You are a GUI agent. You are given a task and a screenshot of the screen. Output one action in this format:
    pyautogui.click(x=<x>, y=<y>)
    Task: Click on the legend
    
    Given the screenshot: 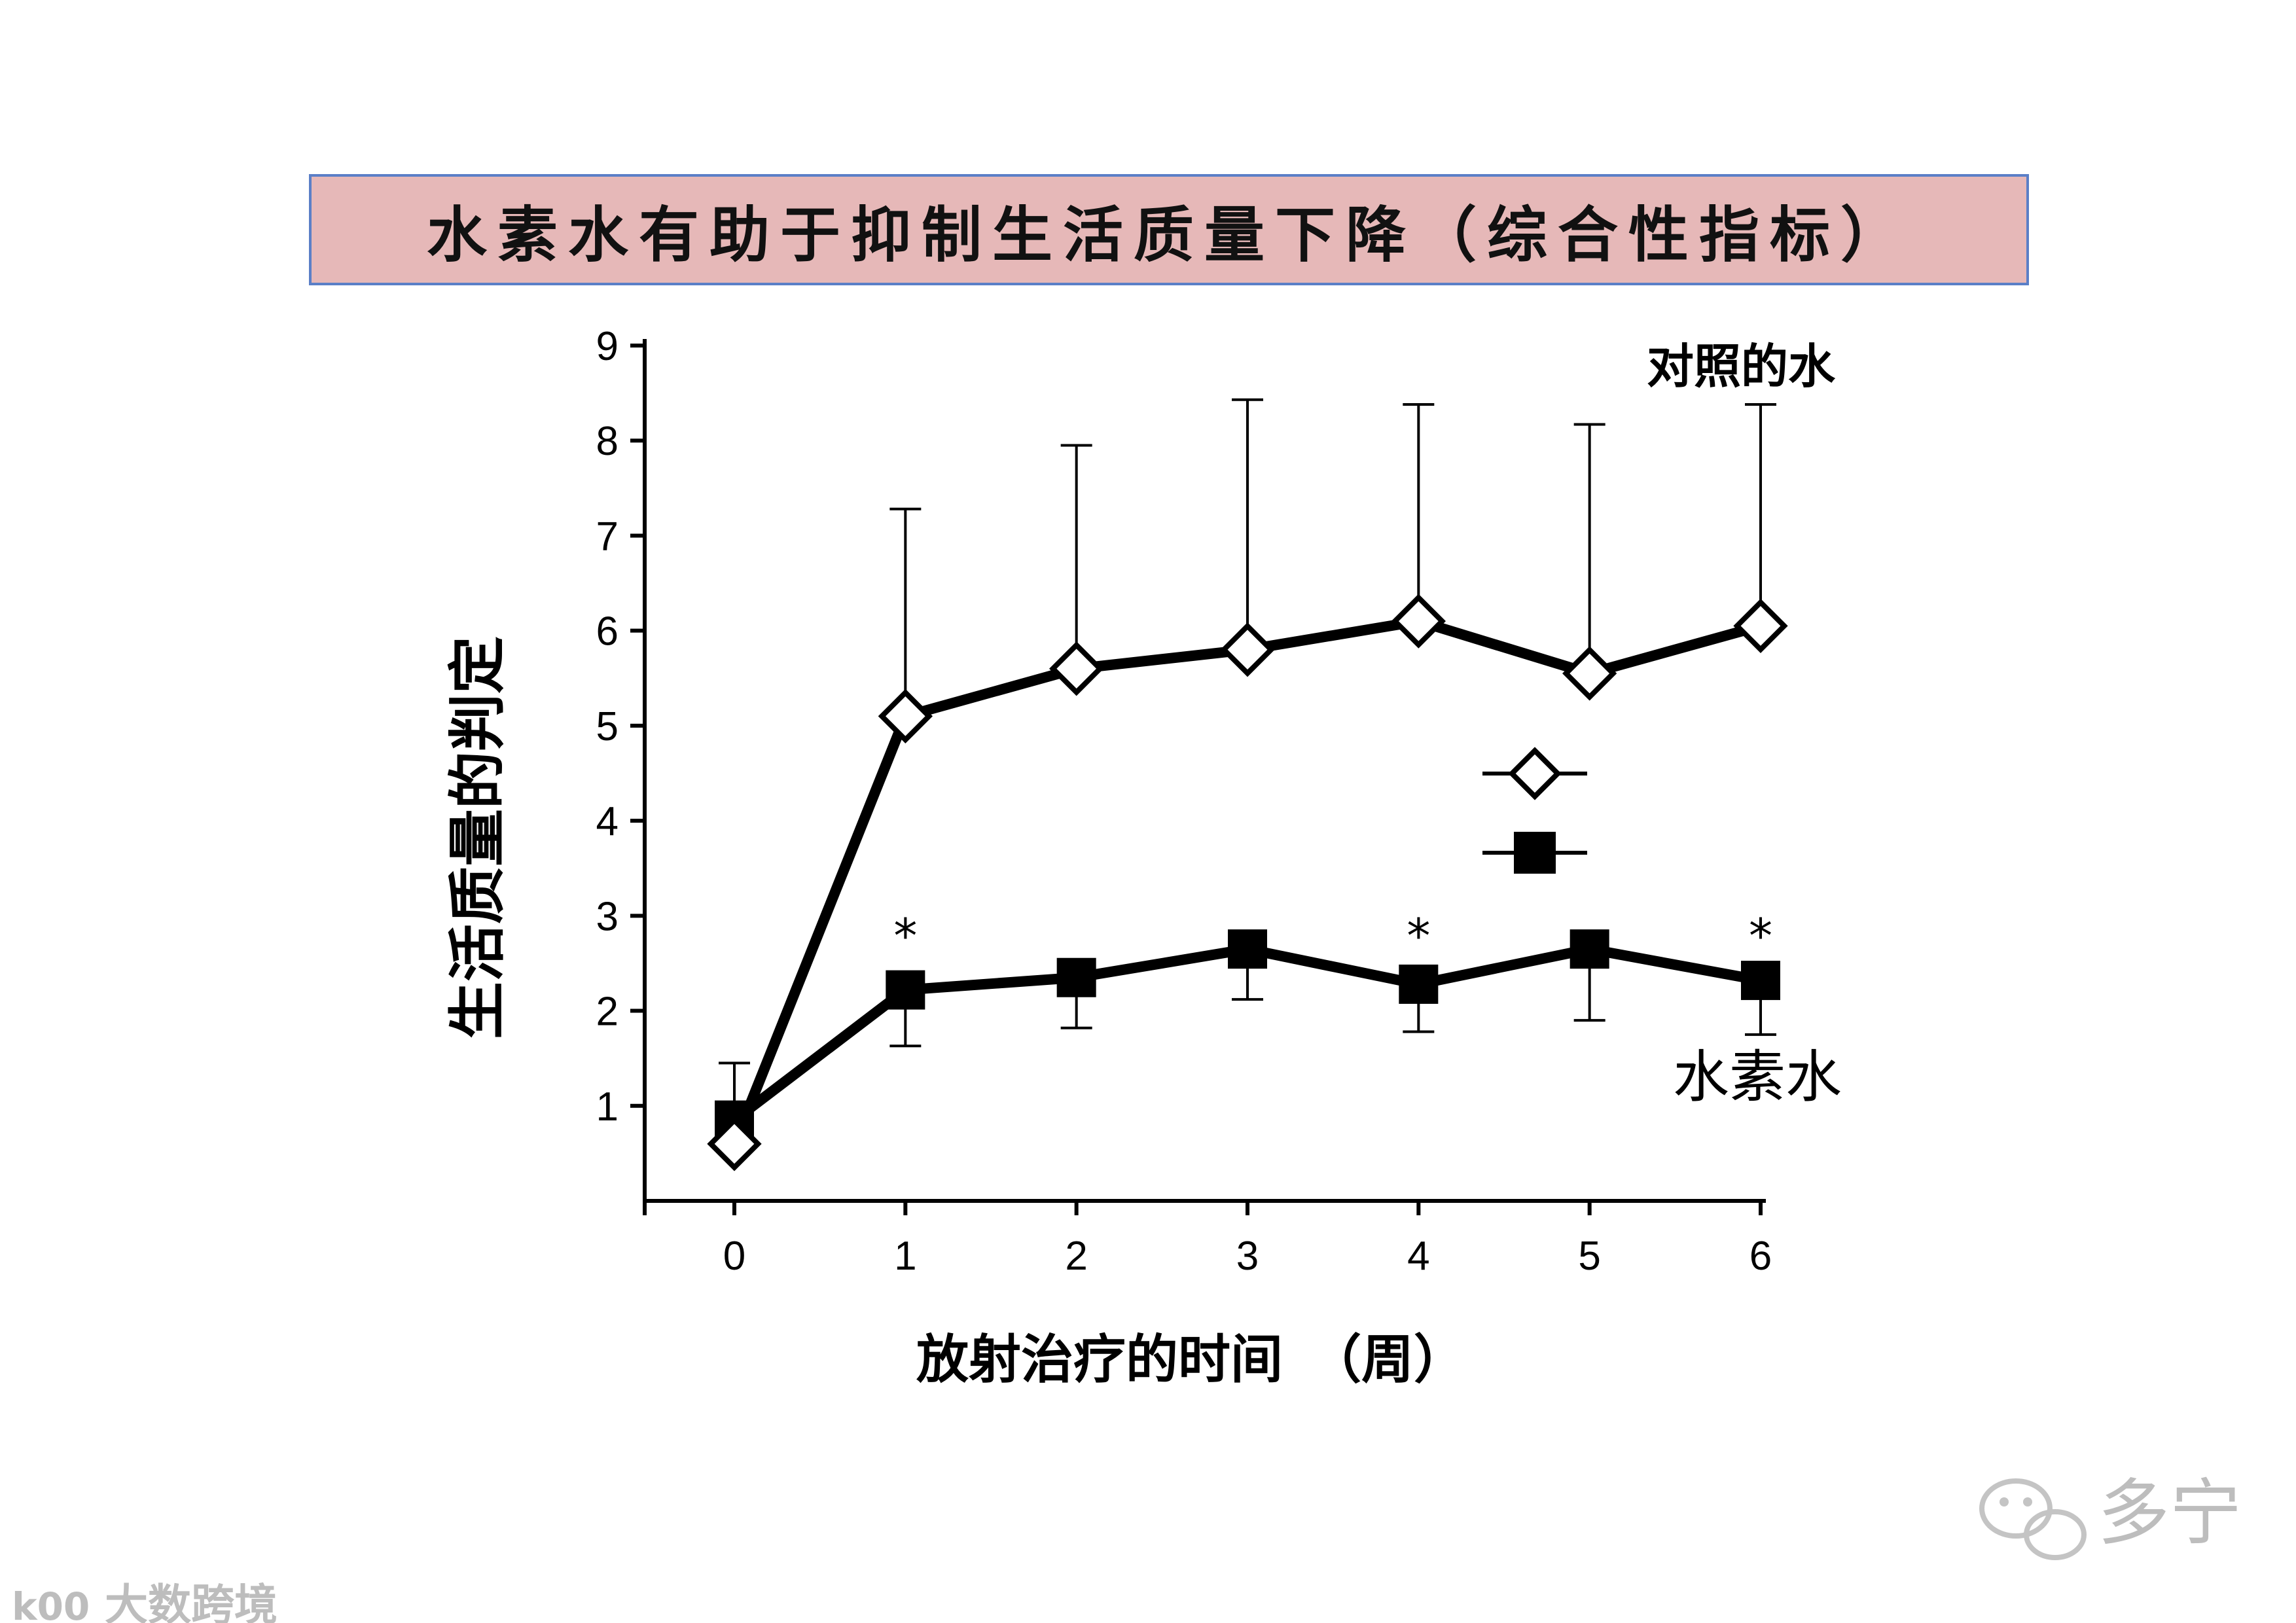 What is the action you would take?
    pyautogui.click(x=1534, y=810)
    